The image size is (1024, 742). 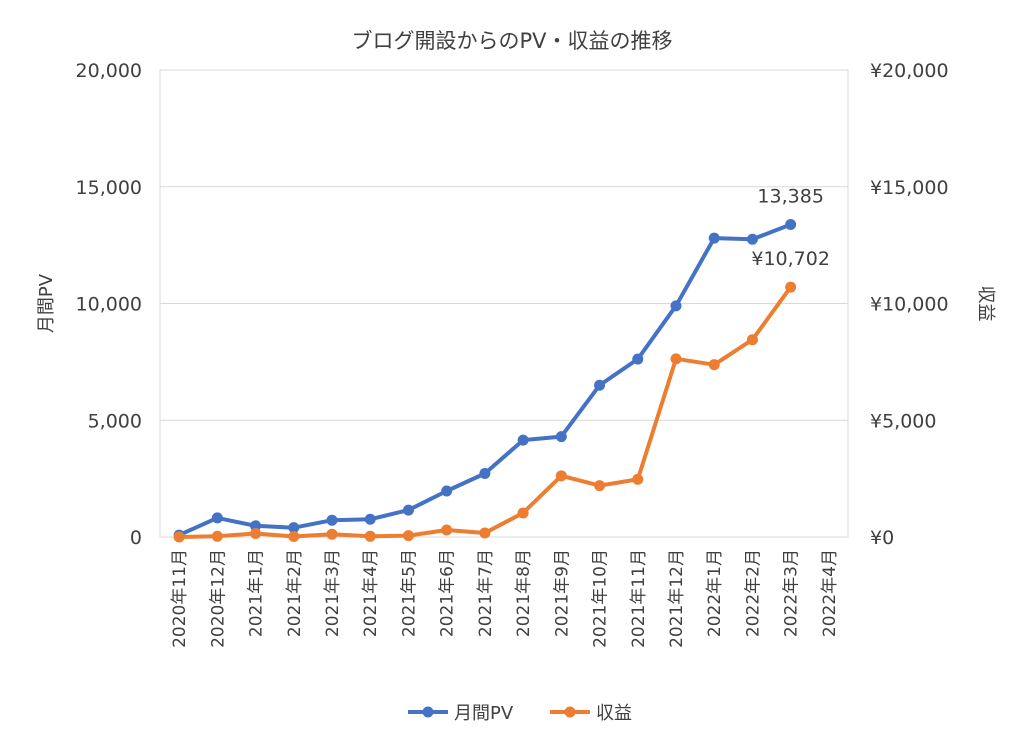 What do you see at coordinates (985, 304) in the screenshot?
I see `right-axis-label: 収益` at bounding box center [985, 304].